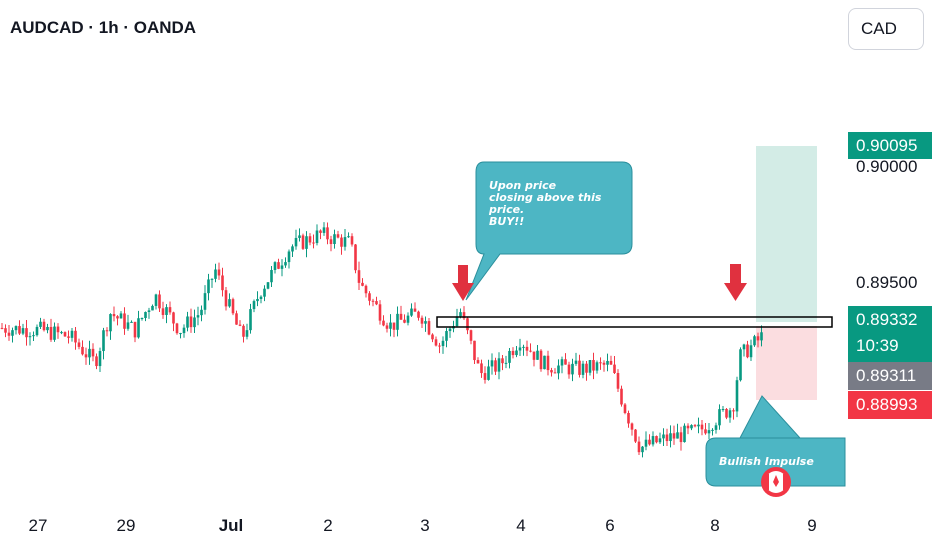 This screenshot has height=550, width=932. What do you see at coordinates (890, 405) in the screenshot?
I see `stop-price-label: 0.88993` at bounding box center [890, 405].